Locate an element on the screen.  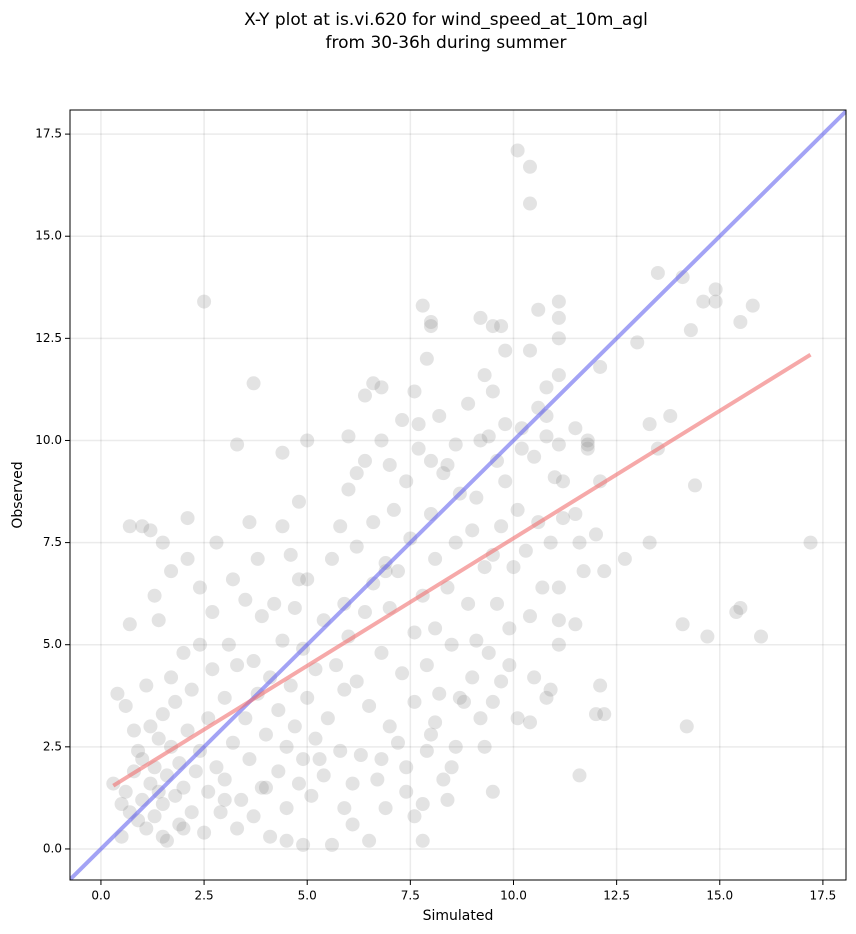
x-tick-label: 0.0 is located at coordinates (100, 896).